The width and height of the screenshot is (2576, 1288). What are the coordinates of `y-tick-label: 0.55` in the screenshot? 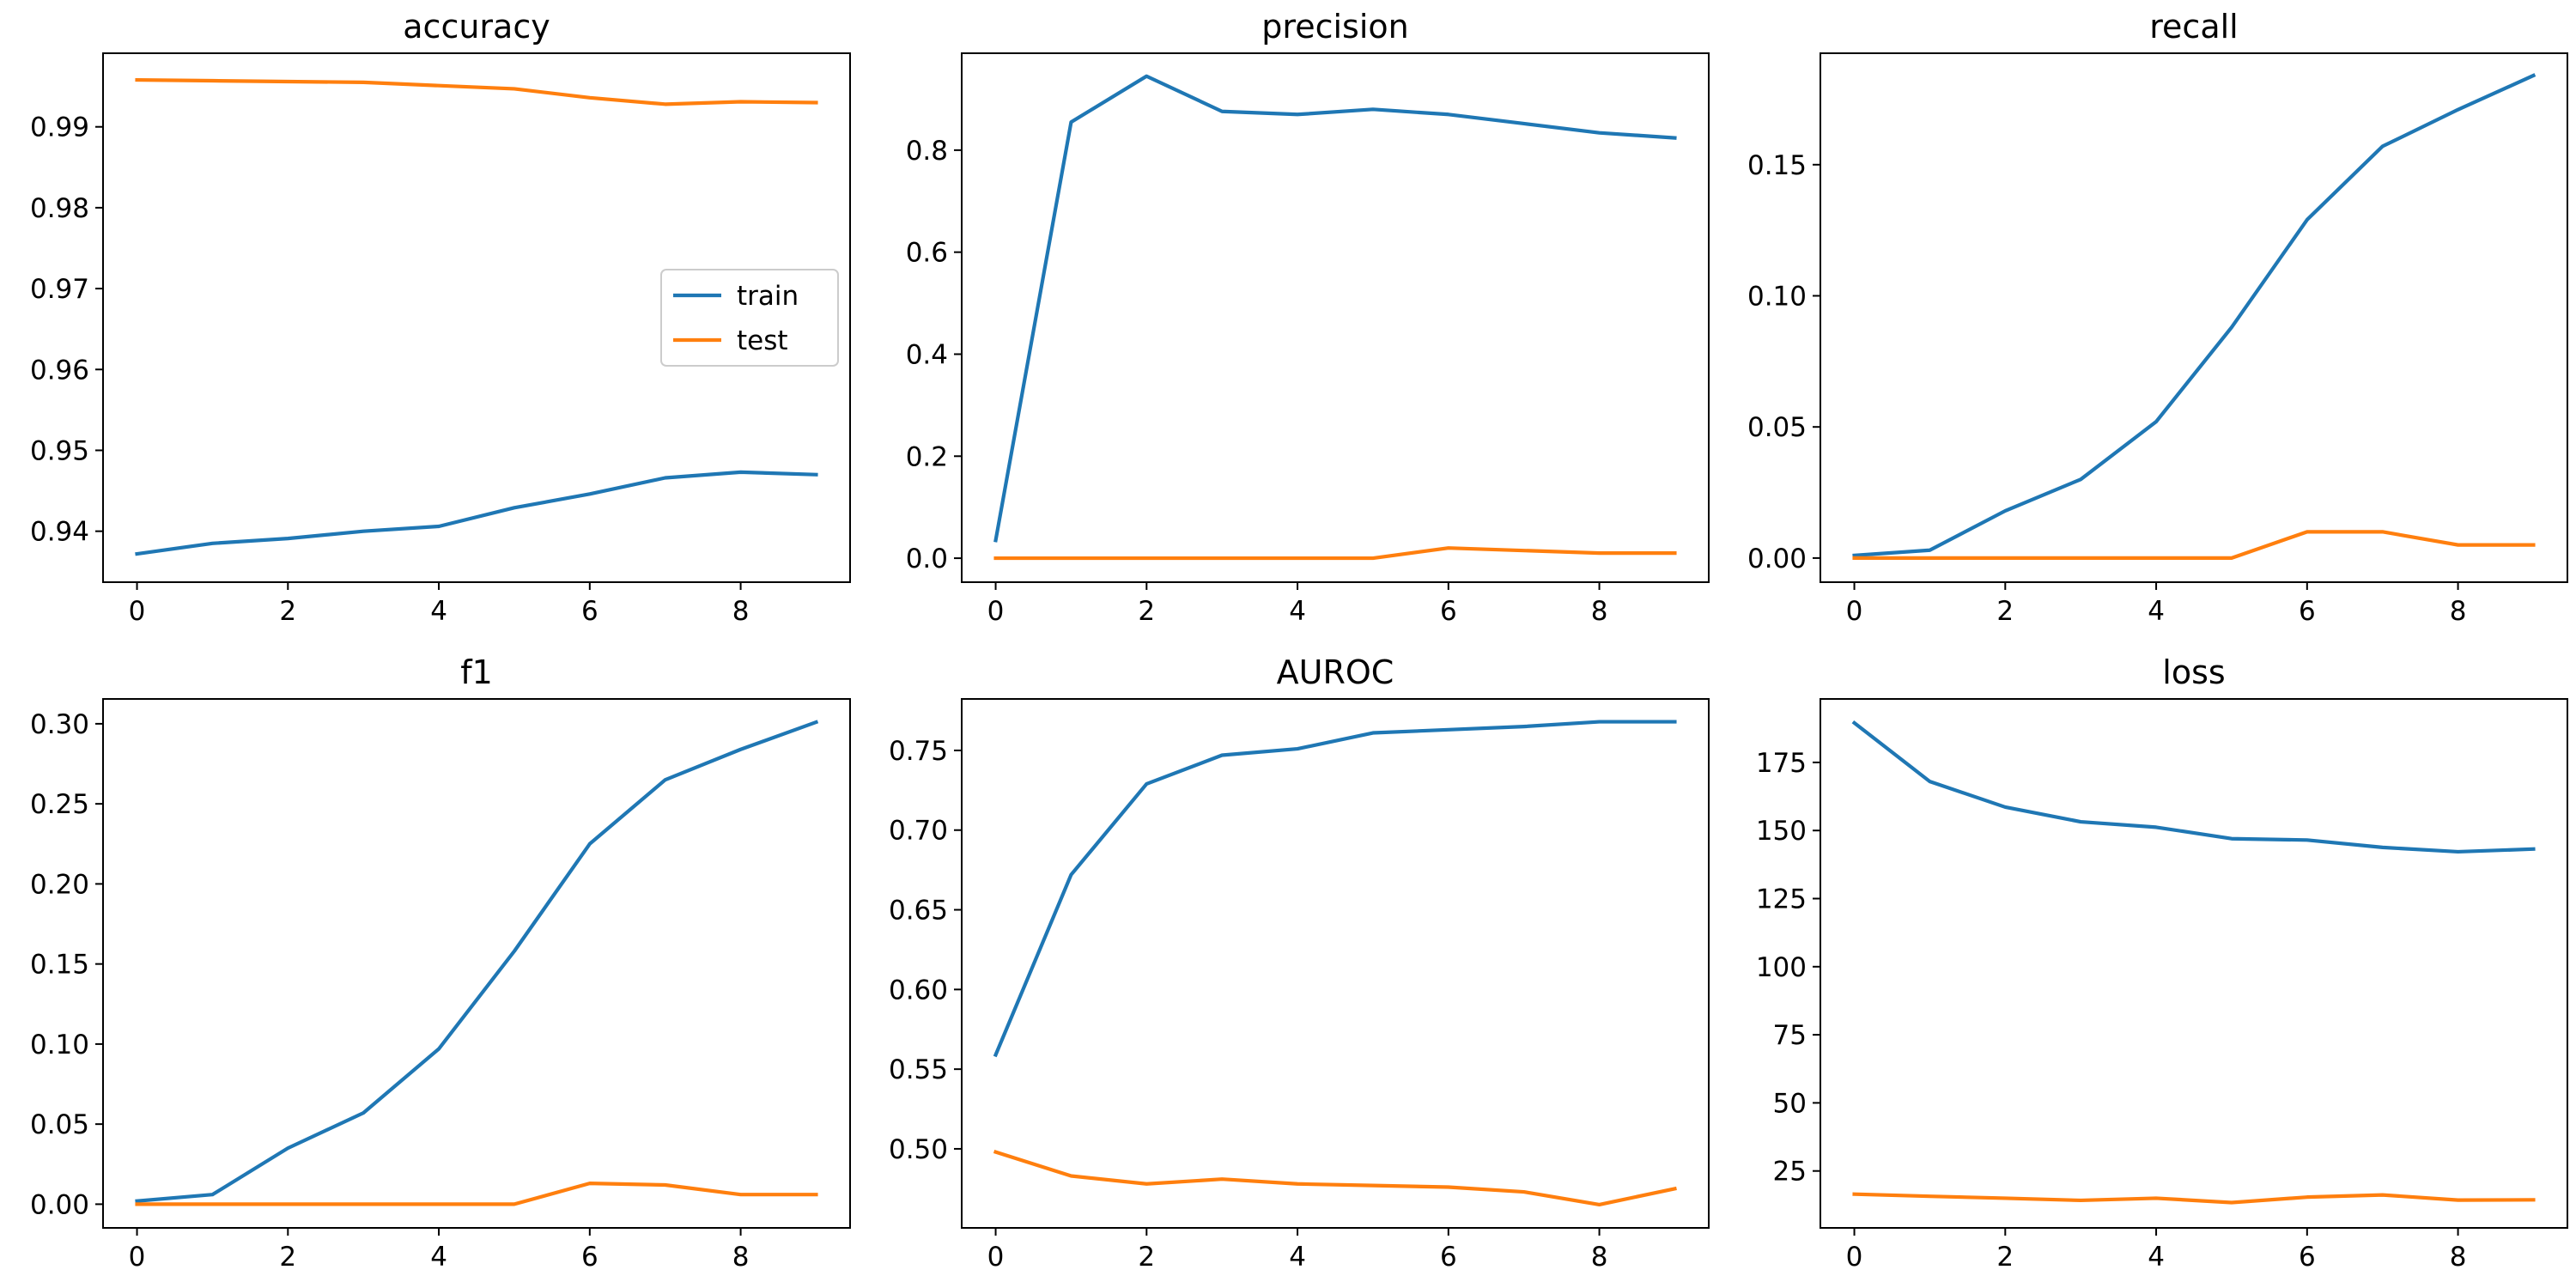 It's located at (918, 1069).